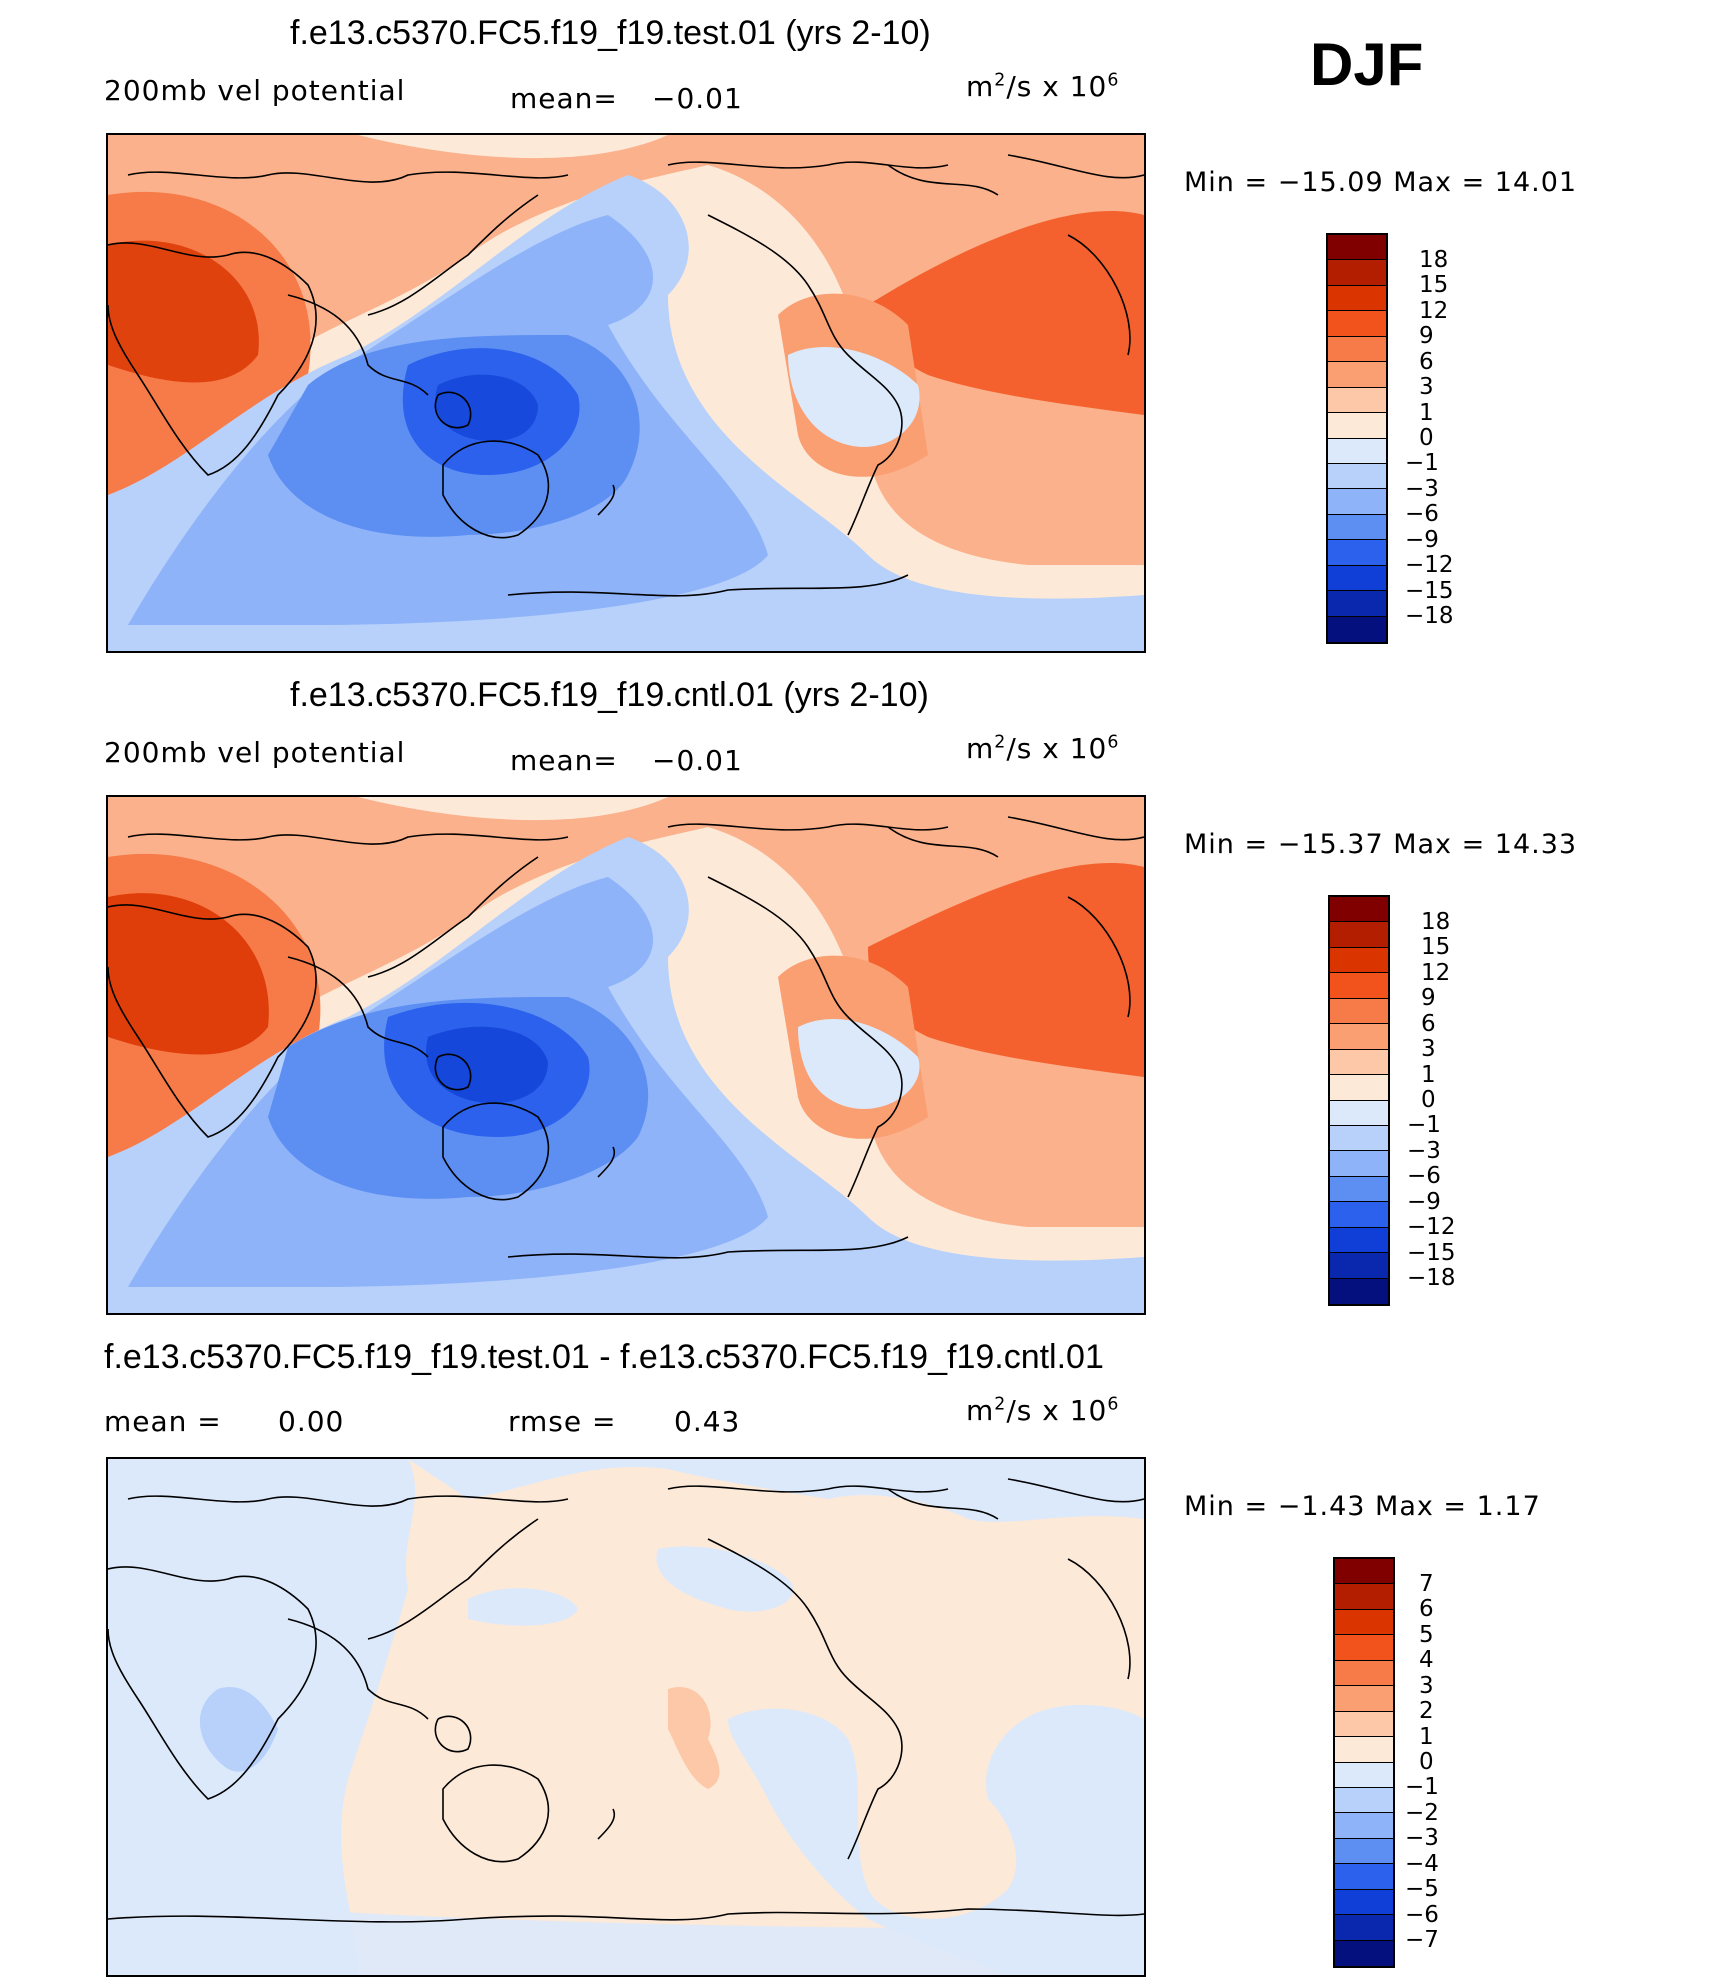  I want to click on colorbar-tick-label: −12, so click(1429, 565).